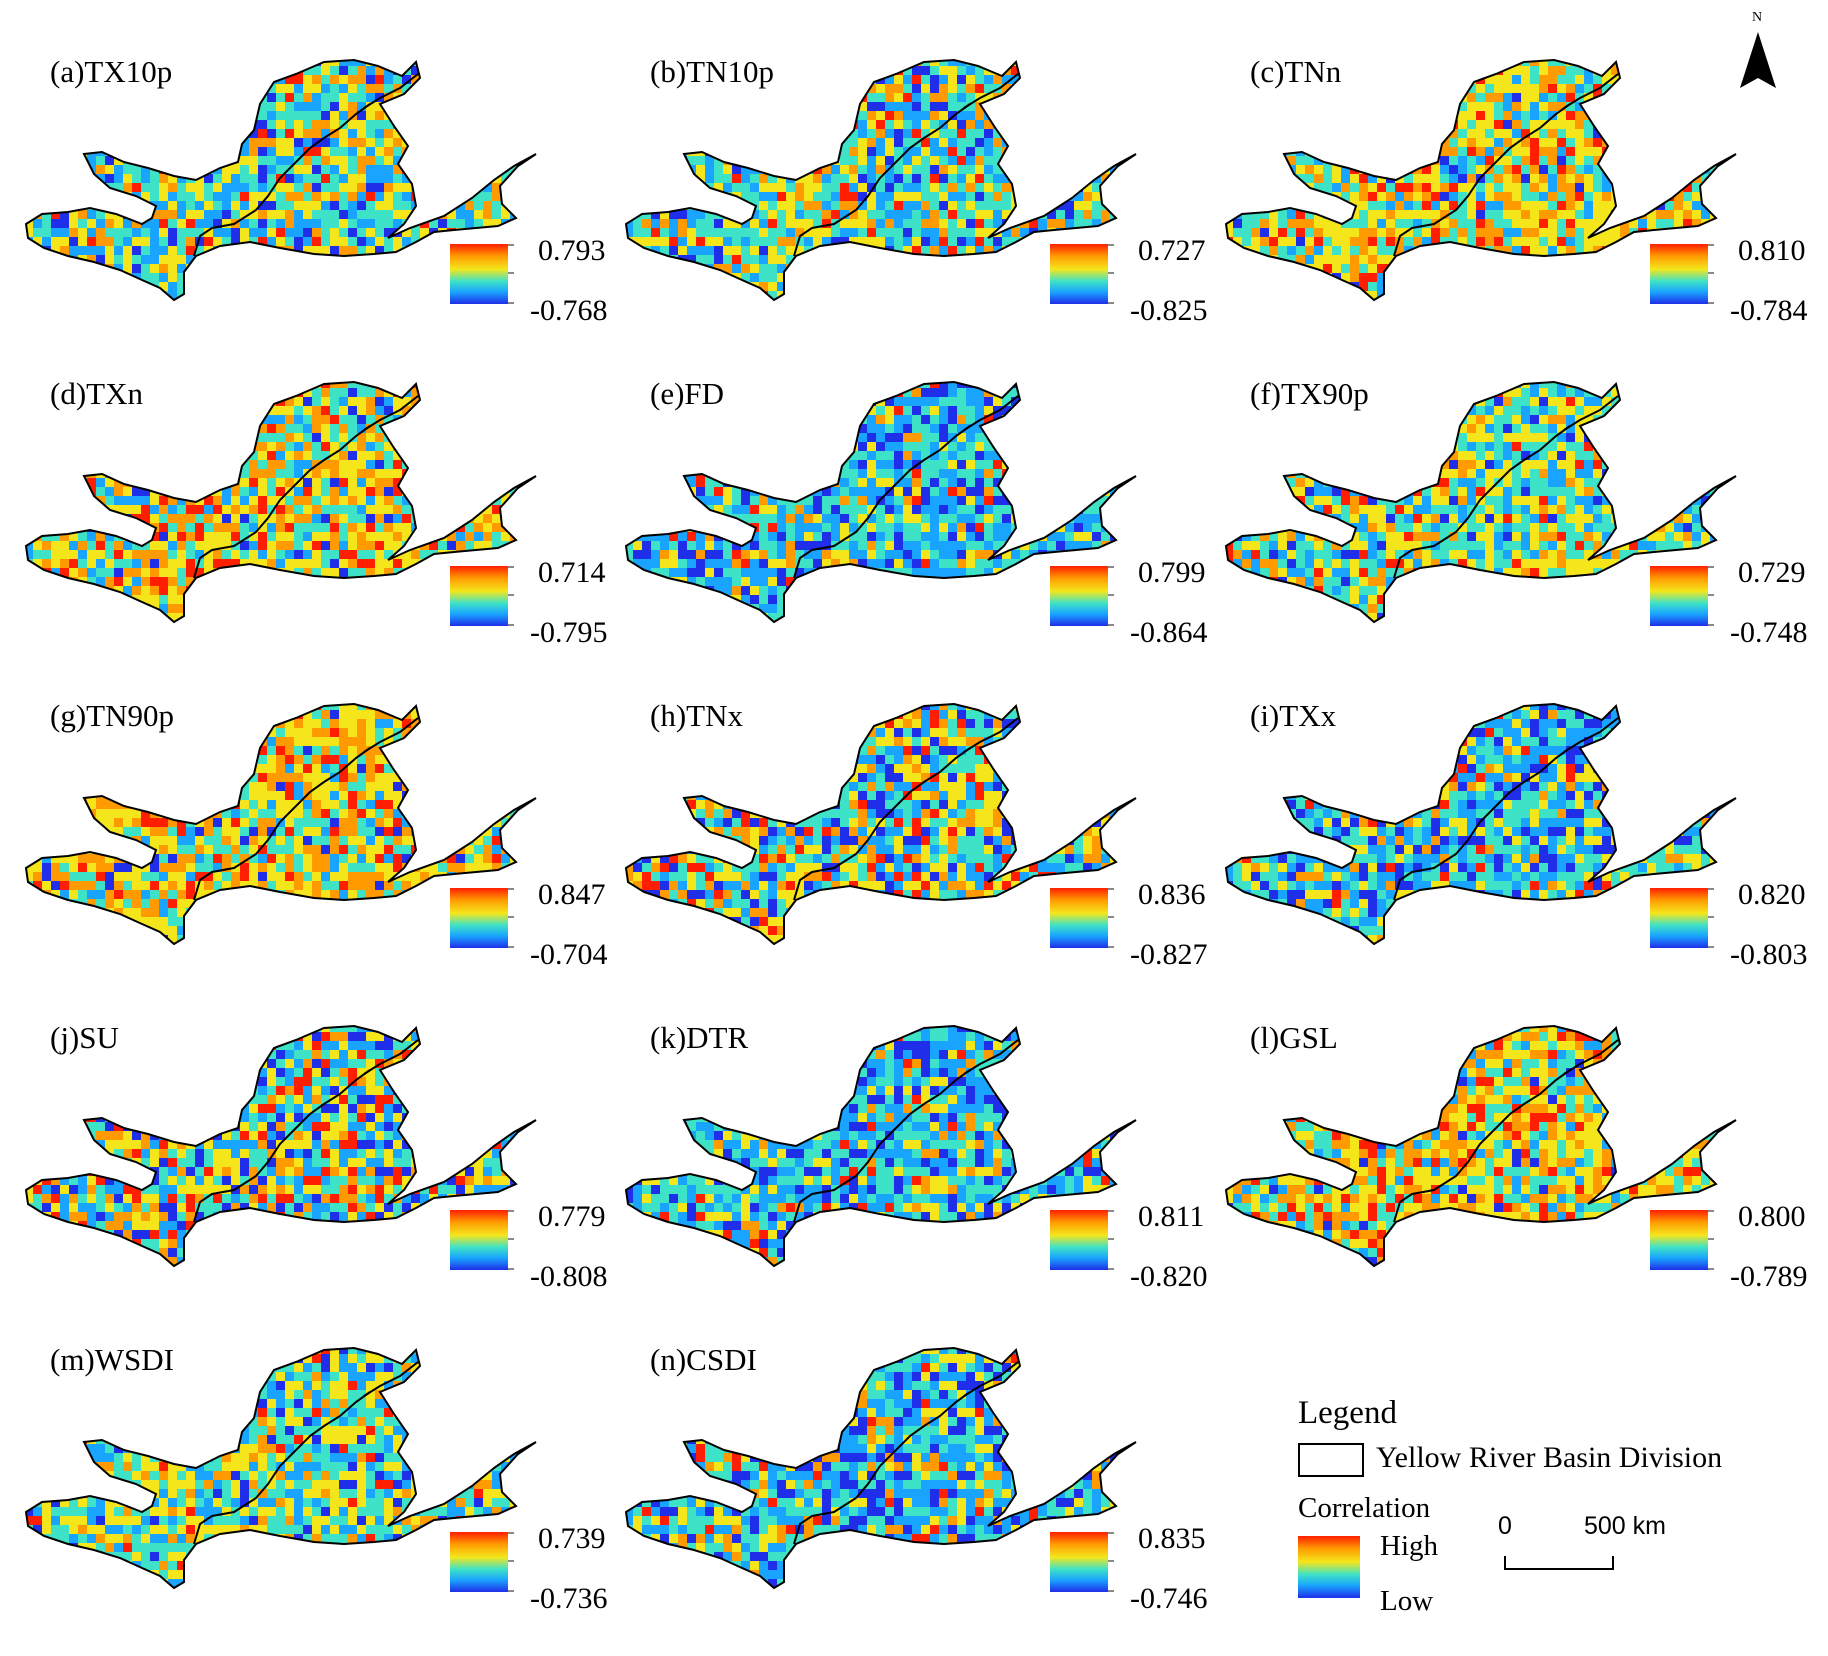 This screenshot has height=1656, width=1828. What do you see at coordinates (1172, 895) in the screenshot?
I see `colorbar-max-label: 0.836` at bounding box center [1172, 895].